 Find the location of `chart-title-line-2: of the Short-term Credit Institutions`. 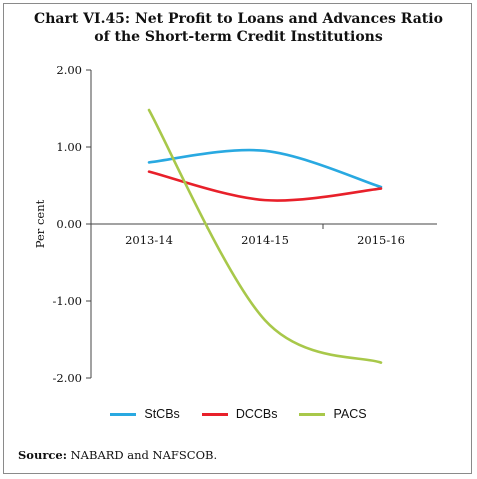

chart-title-line-2: of the Short-term Credit Institutions is located at coordinates (238, 37).